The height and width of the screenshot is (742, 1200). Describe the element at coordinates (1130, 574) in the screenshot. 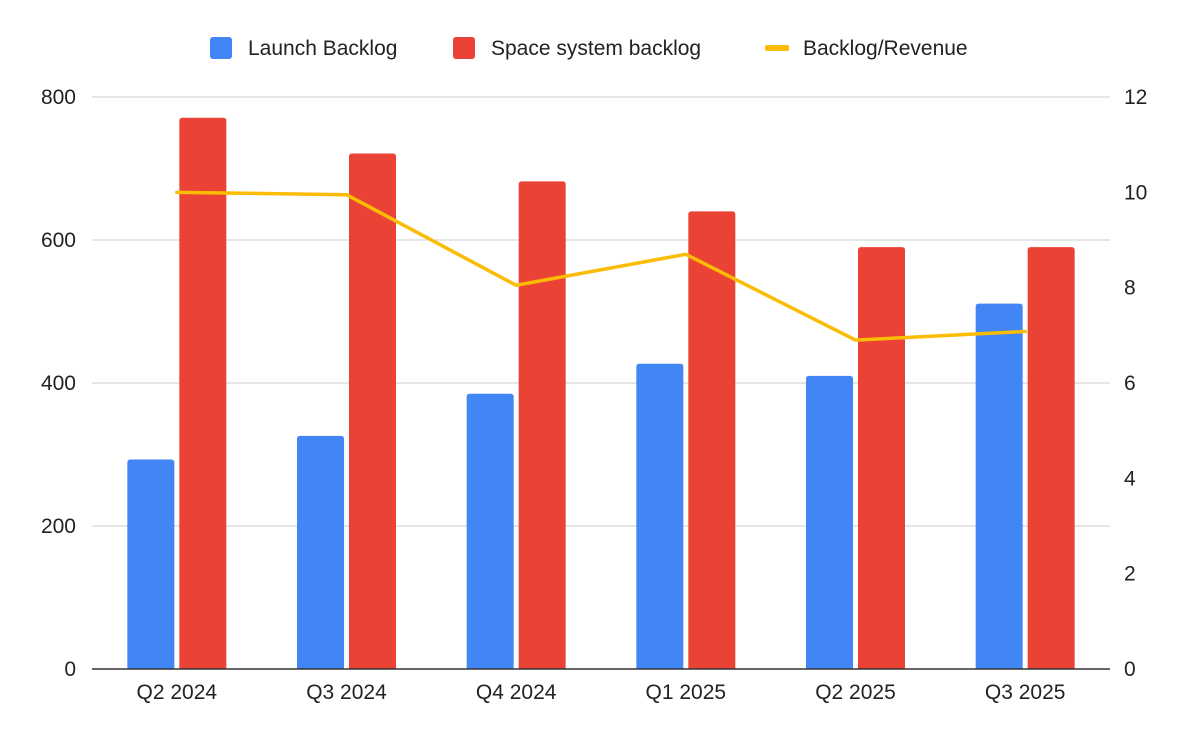

I see `y-right-tick-label: 2` at that location.